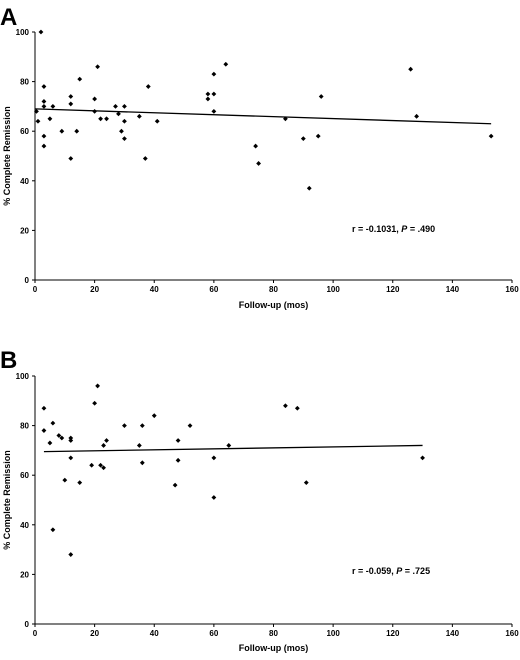  Describe the element at coordinates (453, 289) in the screenshot. I see `x-tick-label: 140` at that location.